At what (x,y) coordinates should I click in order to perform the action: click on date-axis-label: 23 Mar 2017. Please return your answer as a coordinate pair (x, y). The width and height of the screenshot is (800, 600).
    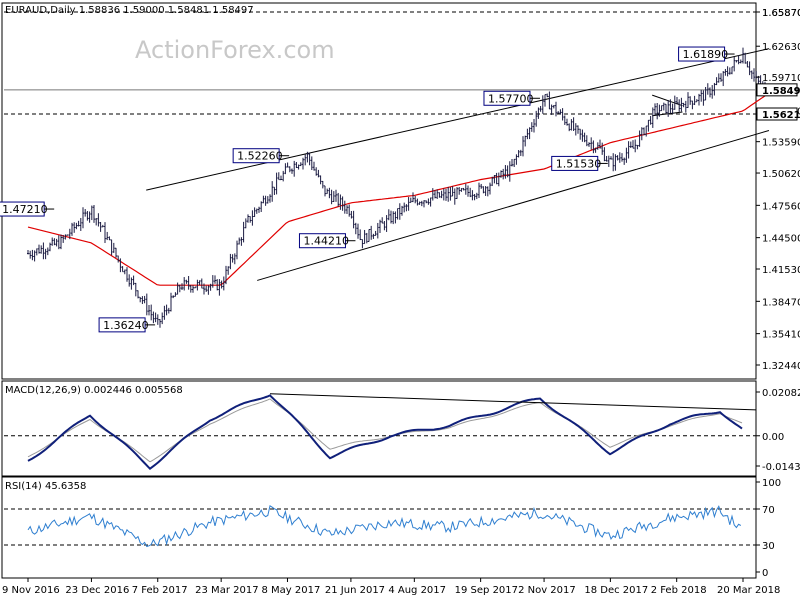
    Looking at the image, I should click on (226, 590).